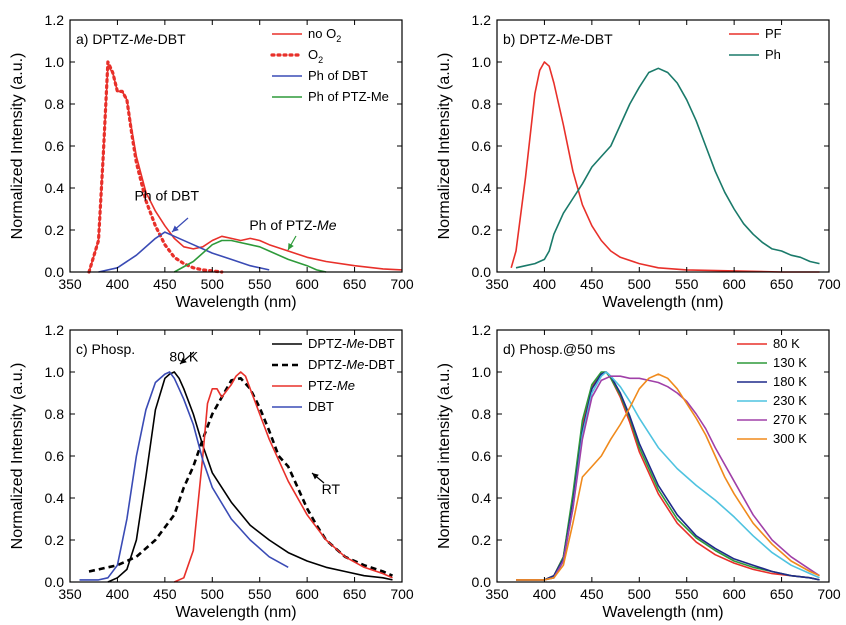  I want to click on panel-title: b) DPTZ-Me-DBT, so click(558, 39).